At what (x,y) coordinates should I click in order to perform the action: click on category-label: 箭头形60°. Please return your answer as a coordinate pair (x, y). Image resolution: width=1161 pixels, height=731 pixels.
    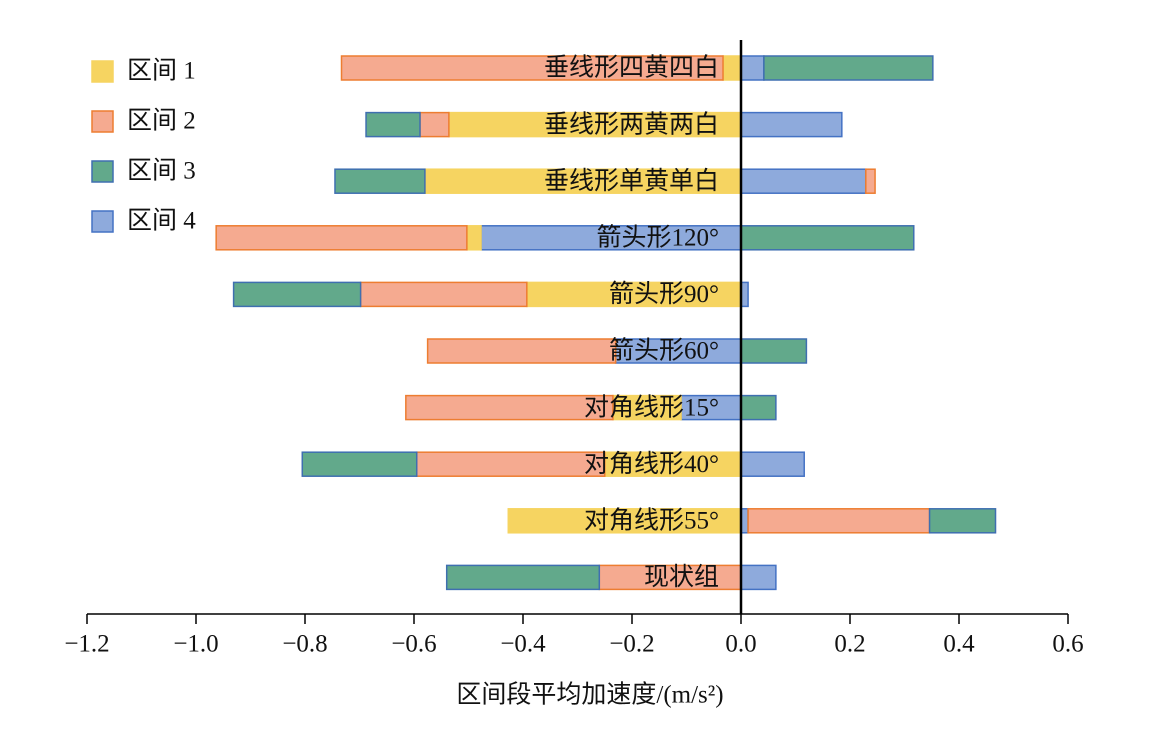
    Looking at the image, I should click on (664, 351).